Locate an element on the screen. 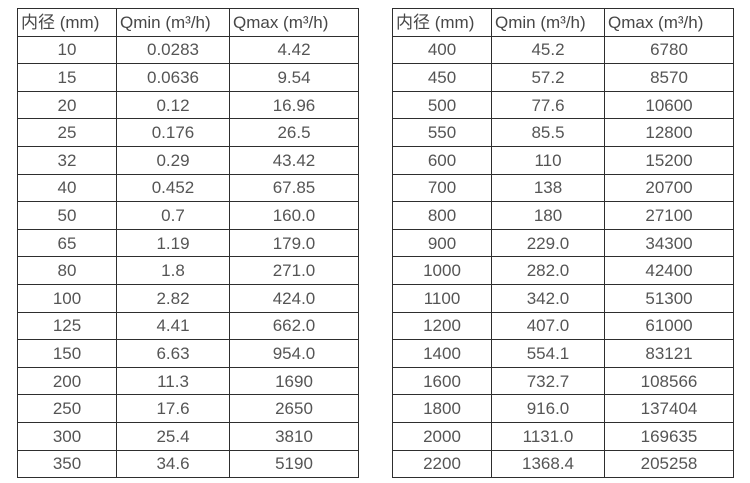 The image size is (750, 483). table-header-row-right: 内径 (mm) Qmin (m³/h) Qmax (m³/h) is located at coordinates (563, 22).